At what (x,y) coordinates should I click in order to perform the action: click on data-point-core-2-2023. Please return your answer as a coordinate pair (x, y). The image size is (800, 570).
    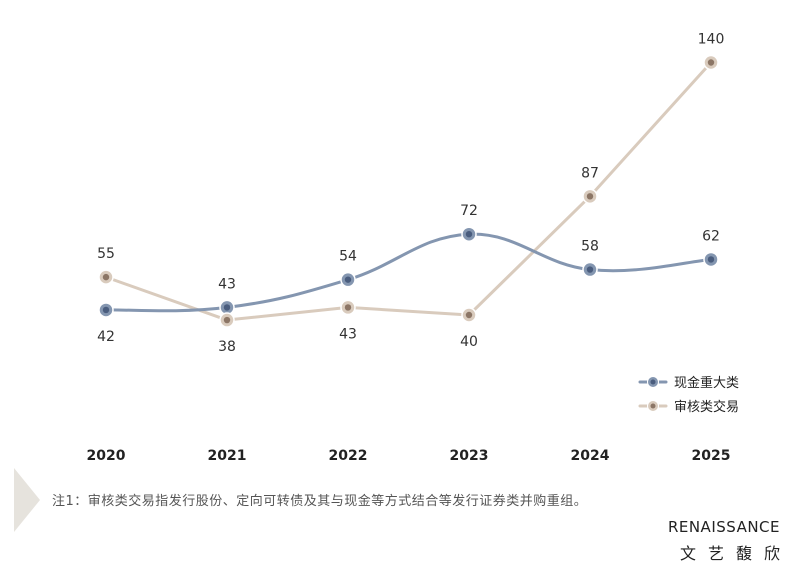
    Looking at the image, I should click on (469, 315).